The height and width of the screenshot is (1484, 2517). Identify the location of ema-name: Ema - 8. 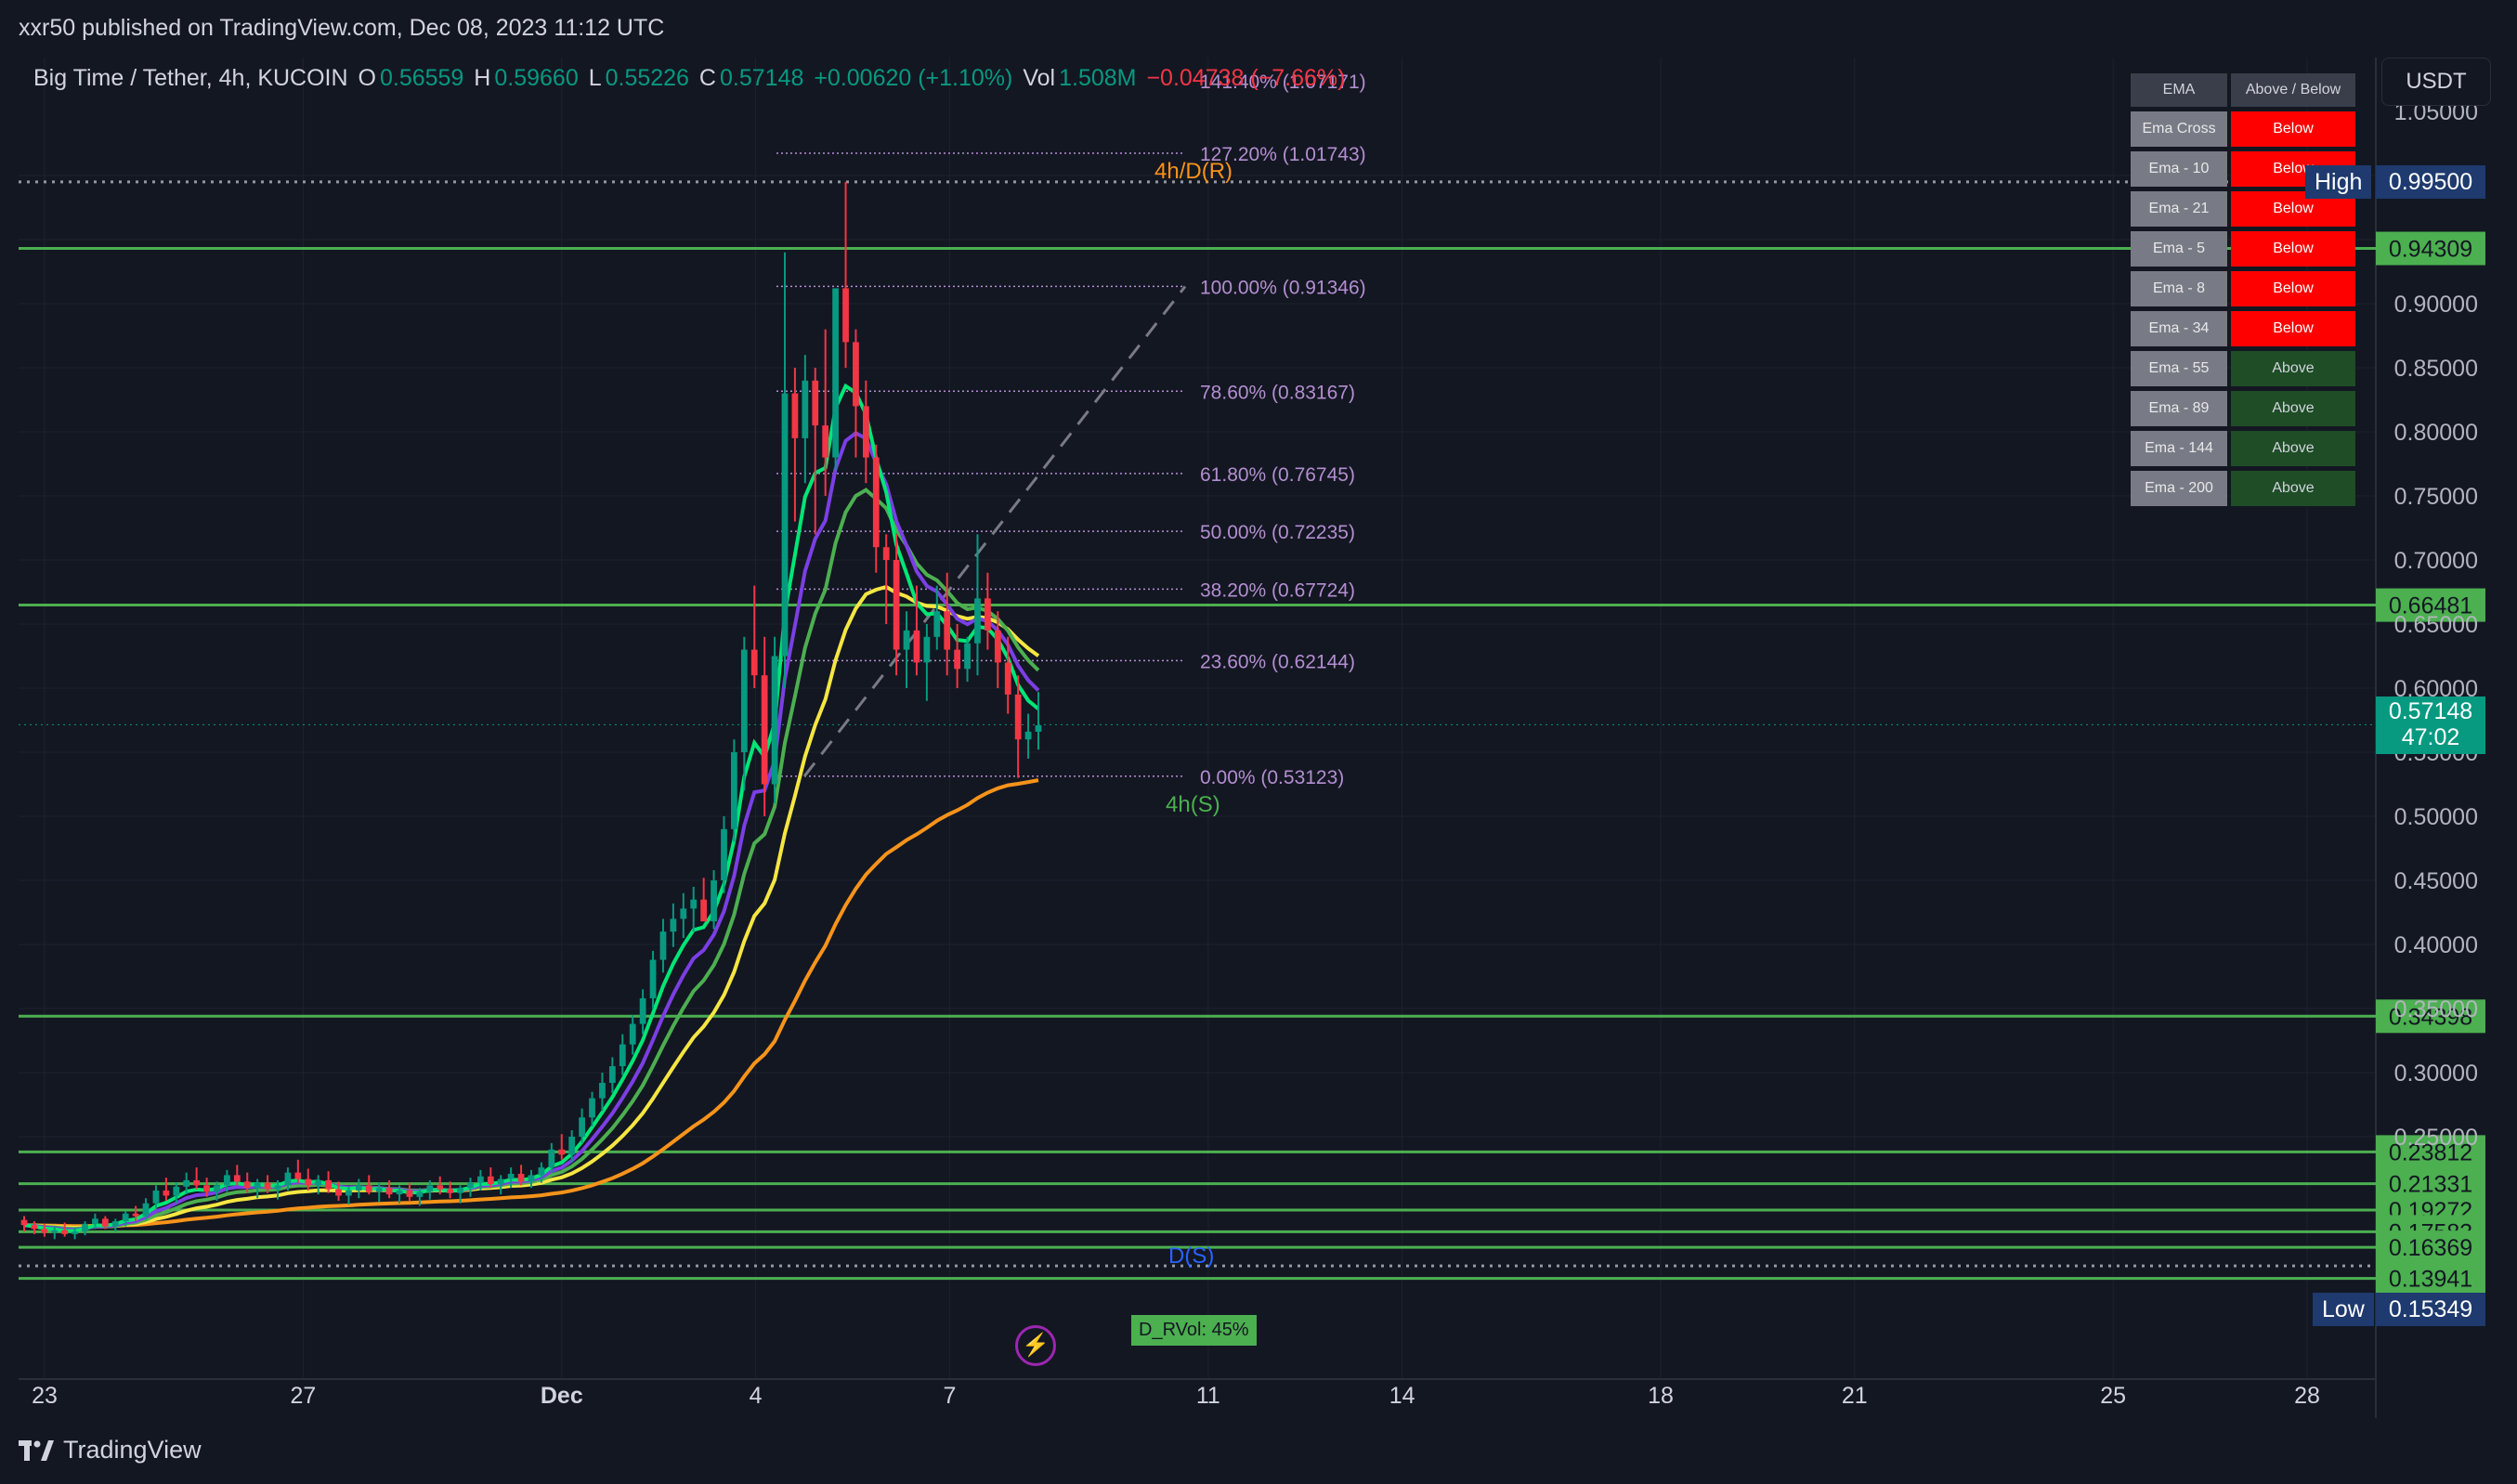
(2179, 288).